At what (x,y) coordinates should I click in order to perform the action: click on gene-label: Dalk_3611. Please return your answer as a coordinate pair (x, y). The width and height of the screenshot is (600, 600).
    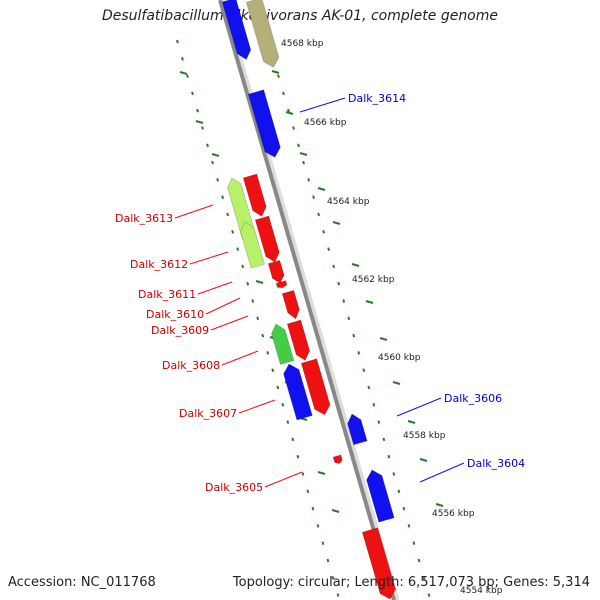
    Looking at the image, I should click on (167, 294).